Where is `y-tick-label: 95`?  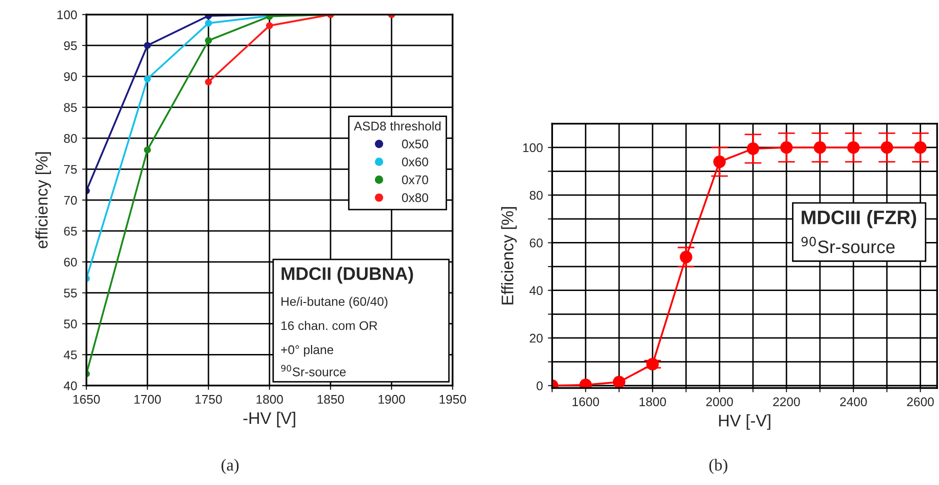 y-tick-label: 95 is located at coordinates (70, 45).